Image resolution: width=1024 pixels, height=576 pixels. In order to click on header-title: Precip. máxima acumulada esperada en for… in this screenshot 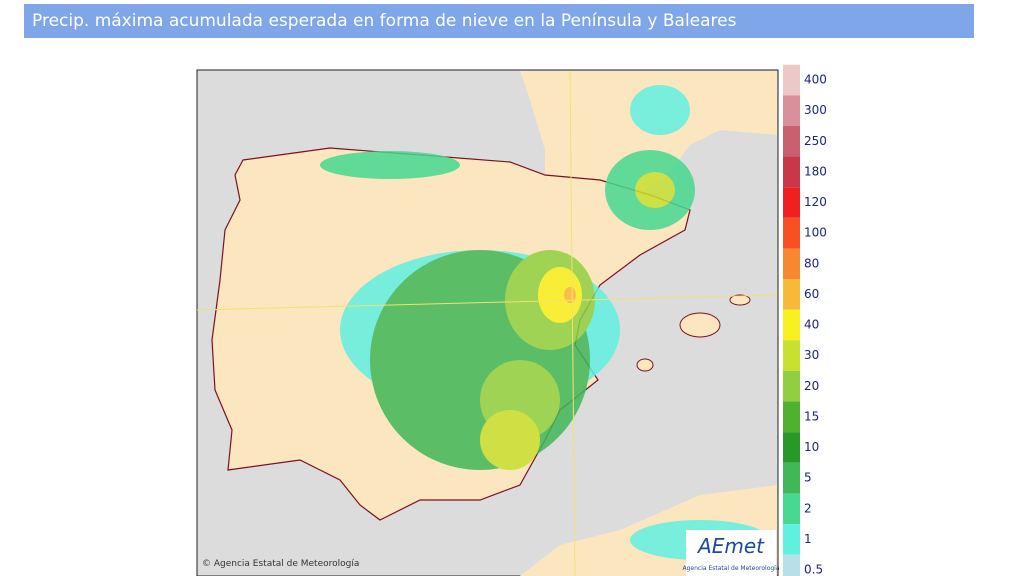, I will do `click(499, 21)`.